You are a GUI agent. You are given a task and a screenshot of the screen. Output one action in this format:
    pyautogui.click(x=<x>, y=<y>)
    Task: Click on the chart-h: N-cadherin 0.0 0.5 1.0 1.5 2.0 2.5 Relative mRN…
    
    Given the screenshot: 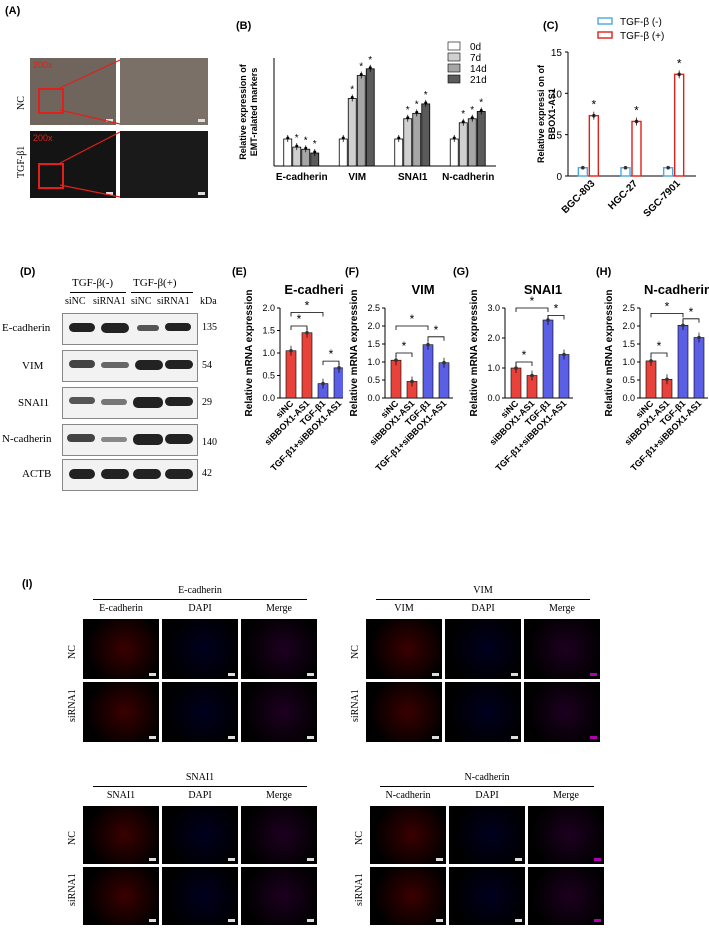 What is the action you would take?
    pyautogui.click(x=656, y=377)
    